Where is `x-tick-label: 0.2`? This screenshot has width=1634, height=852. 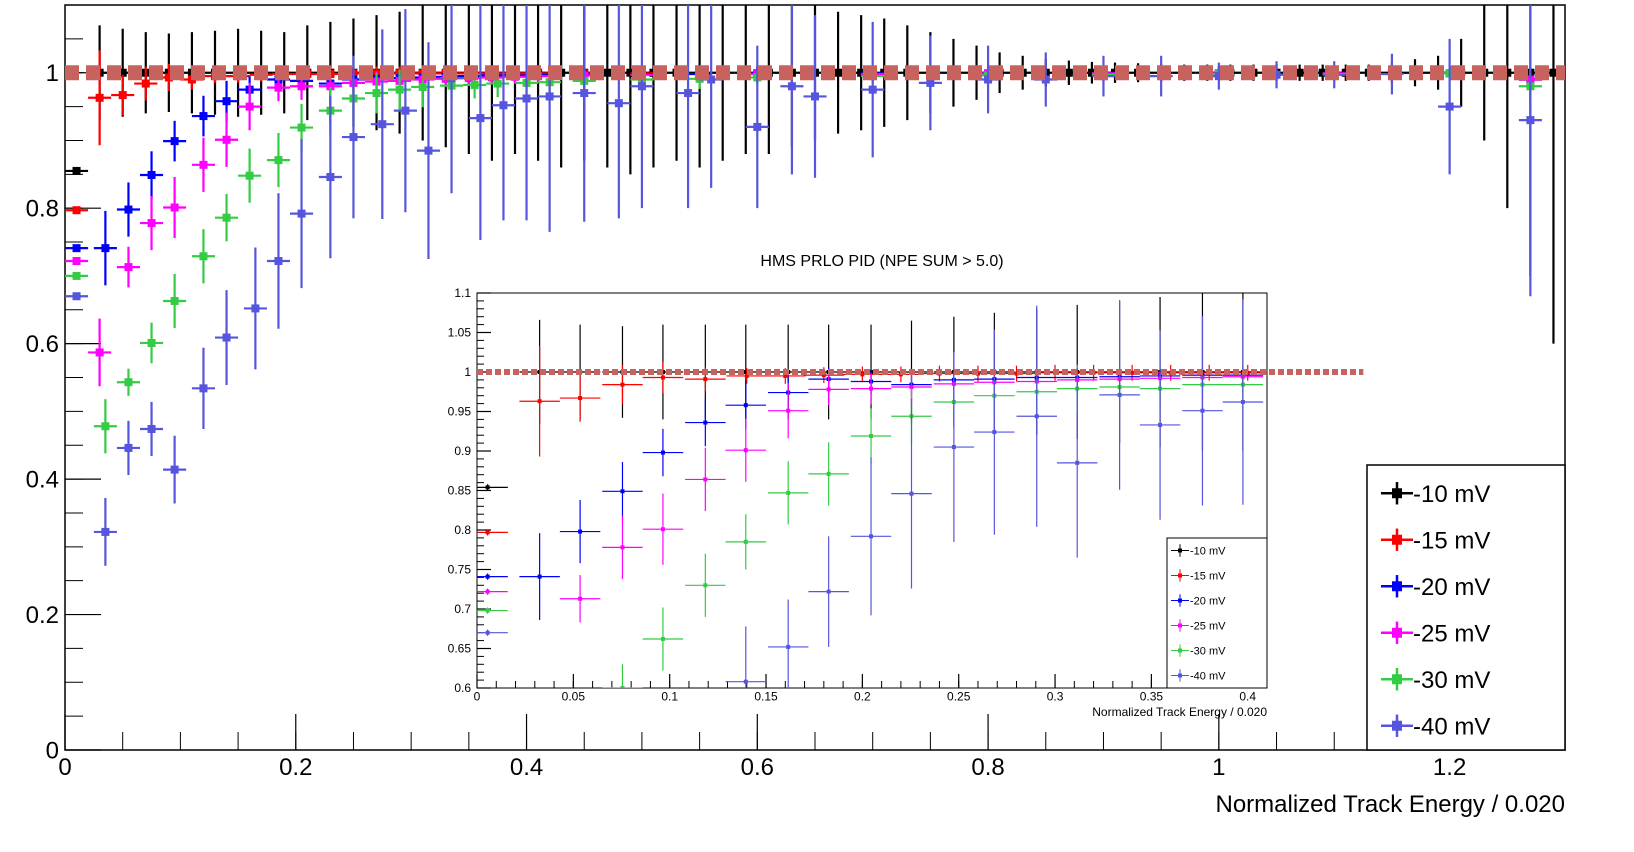
x-tick-label: 0.2 is located at coordinates (862, 697).